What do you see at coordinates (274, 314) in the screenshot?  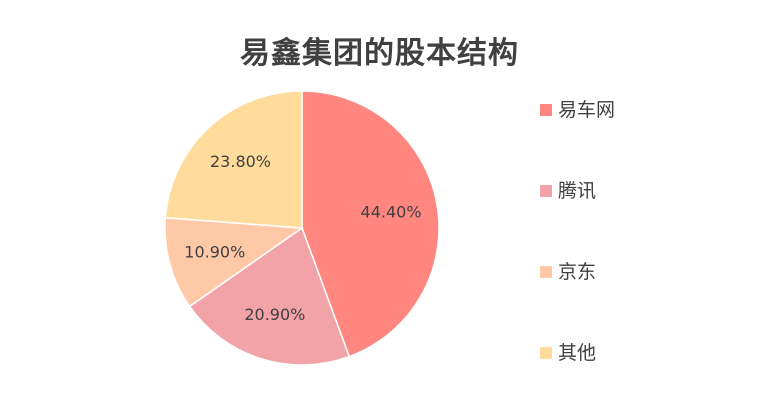 I see `slice-data-label-1: 20.90%` at bounding box center [274, 314].